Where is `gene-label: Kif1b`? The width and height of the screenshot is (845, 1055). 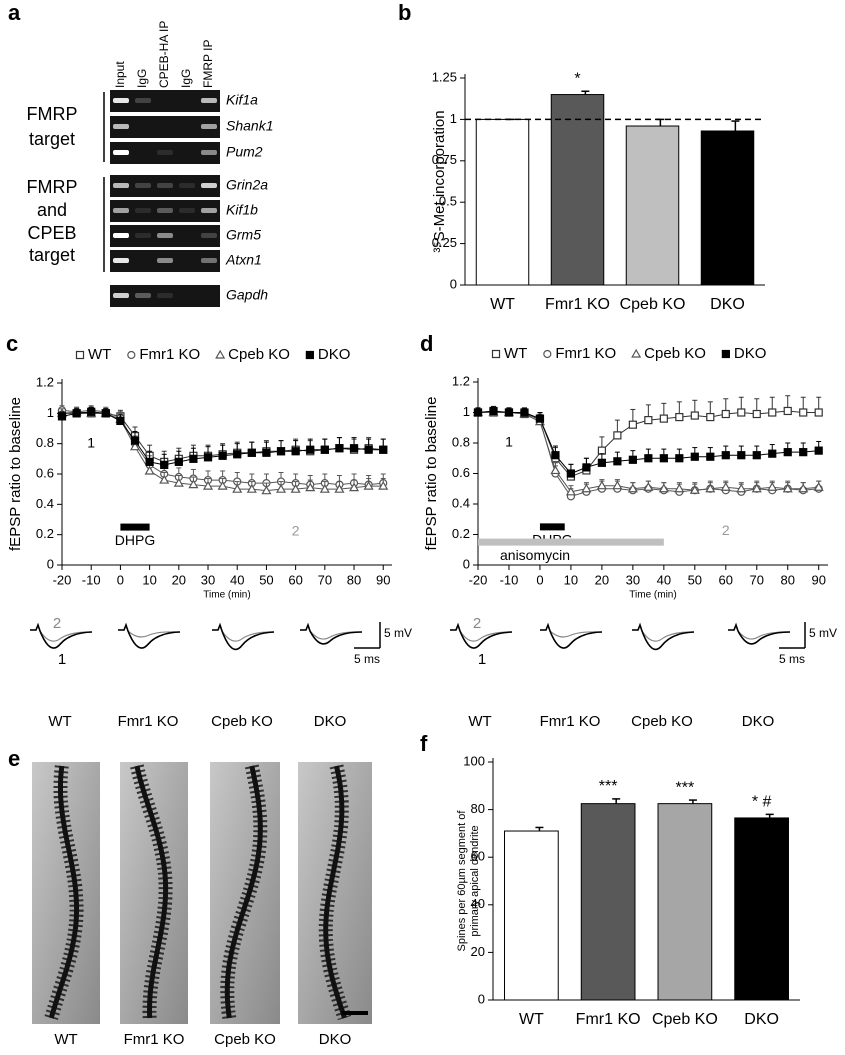
gene-label: Kif1b is located at coordinates (242, 210).